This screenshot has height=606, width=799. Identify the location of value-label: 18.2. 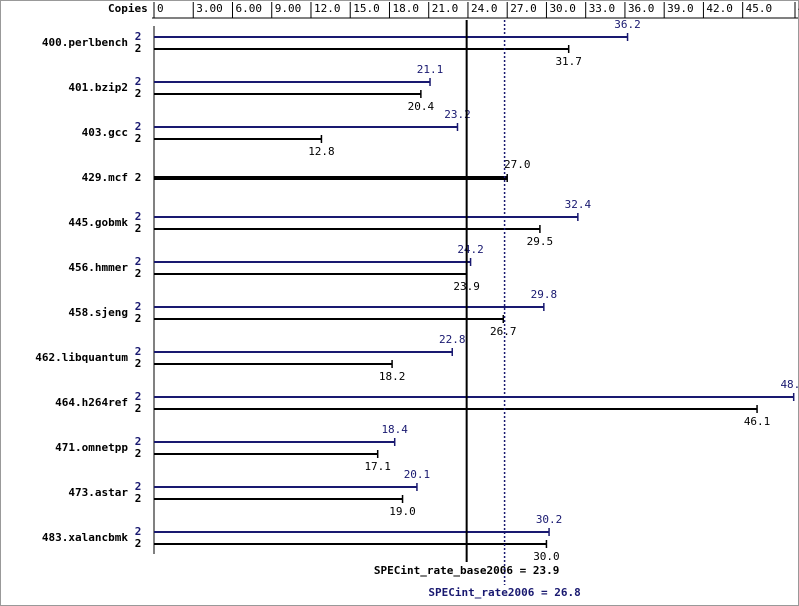
(392, 376).